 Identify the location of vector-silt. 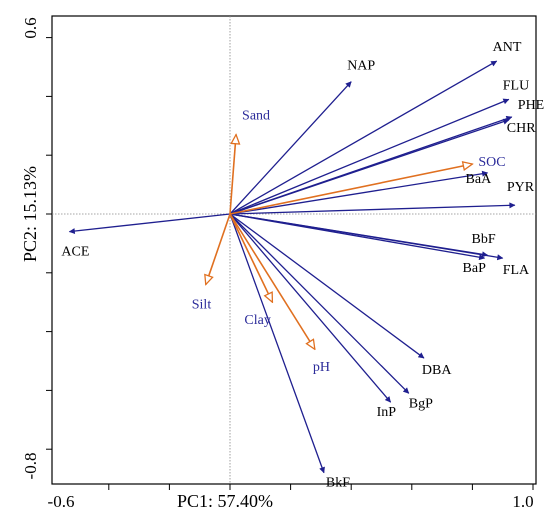
(218, 249).